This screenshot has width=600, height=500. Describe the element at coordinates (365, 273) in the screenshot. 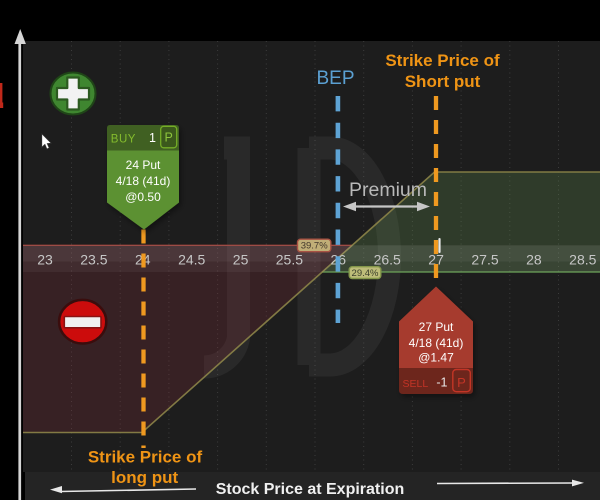

I see `svg-text: 29.4%` at that location.